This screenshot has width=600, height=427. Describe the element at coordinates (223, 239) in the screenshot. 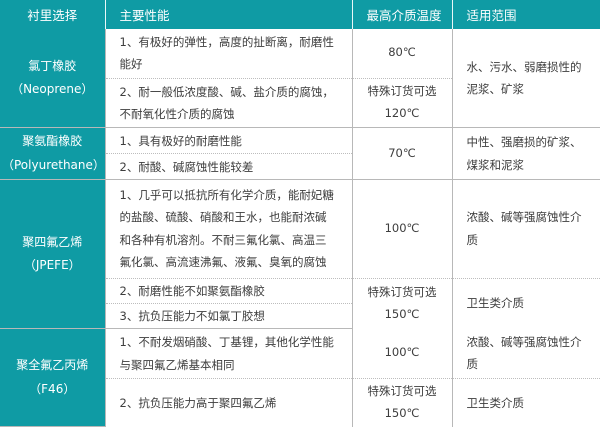

I see `performance-line: 和各种有机溶剂。不耐三氟化氯、高温三` at that location.